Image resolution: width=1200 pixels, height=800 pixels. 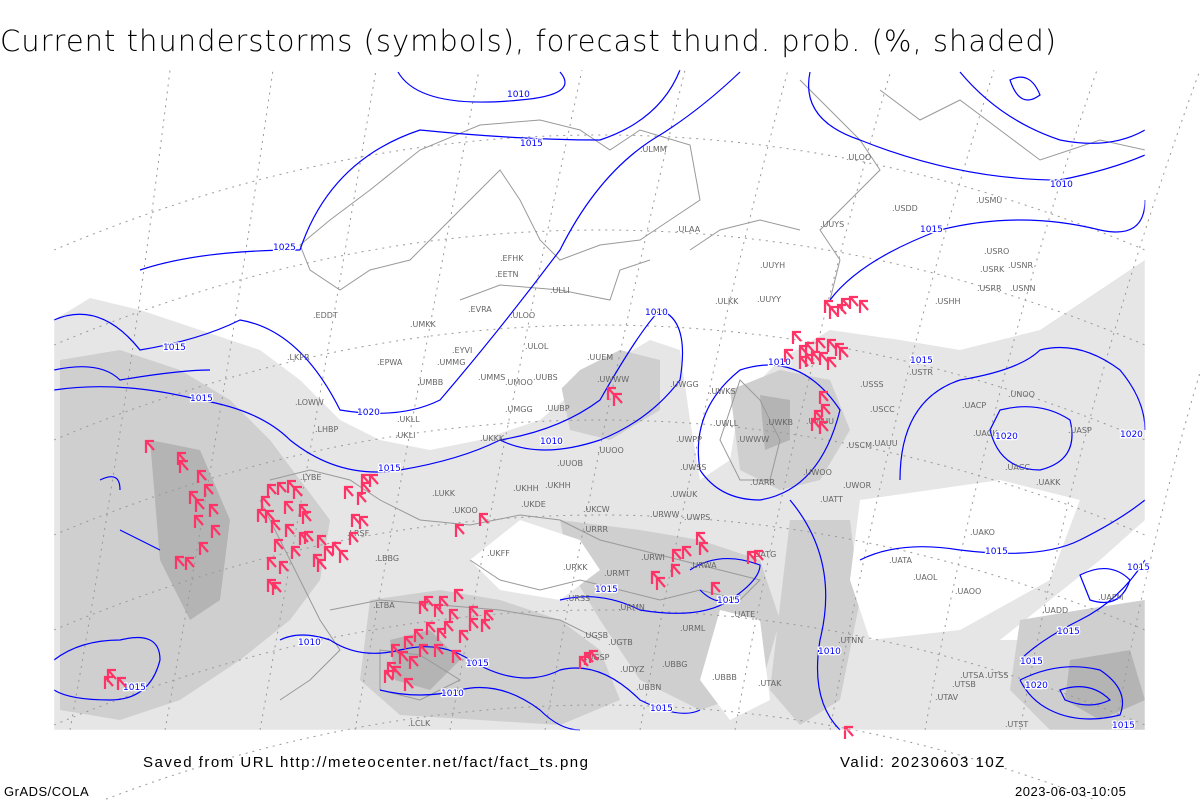 I want to click on station-label: .UMMS, so click(x=491, y=377).